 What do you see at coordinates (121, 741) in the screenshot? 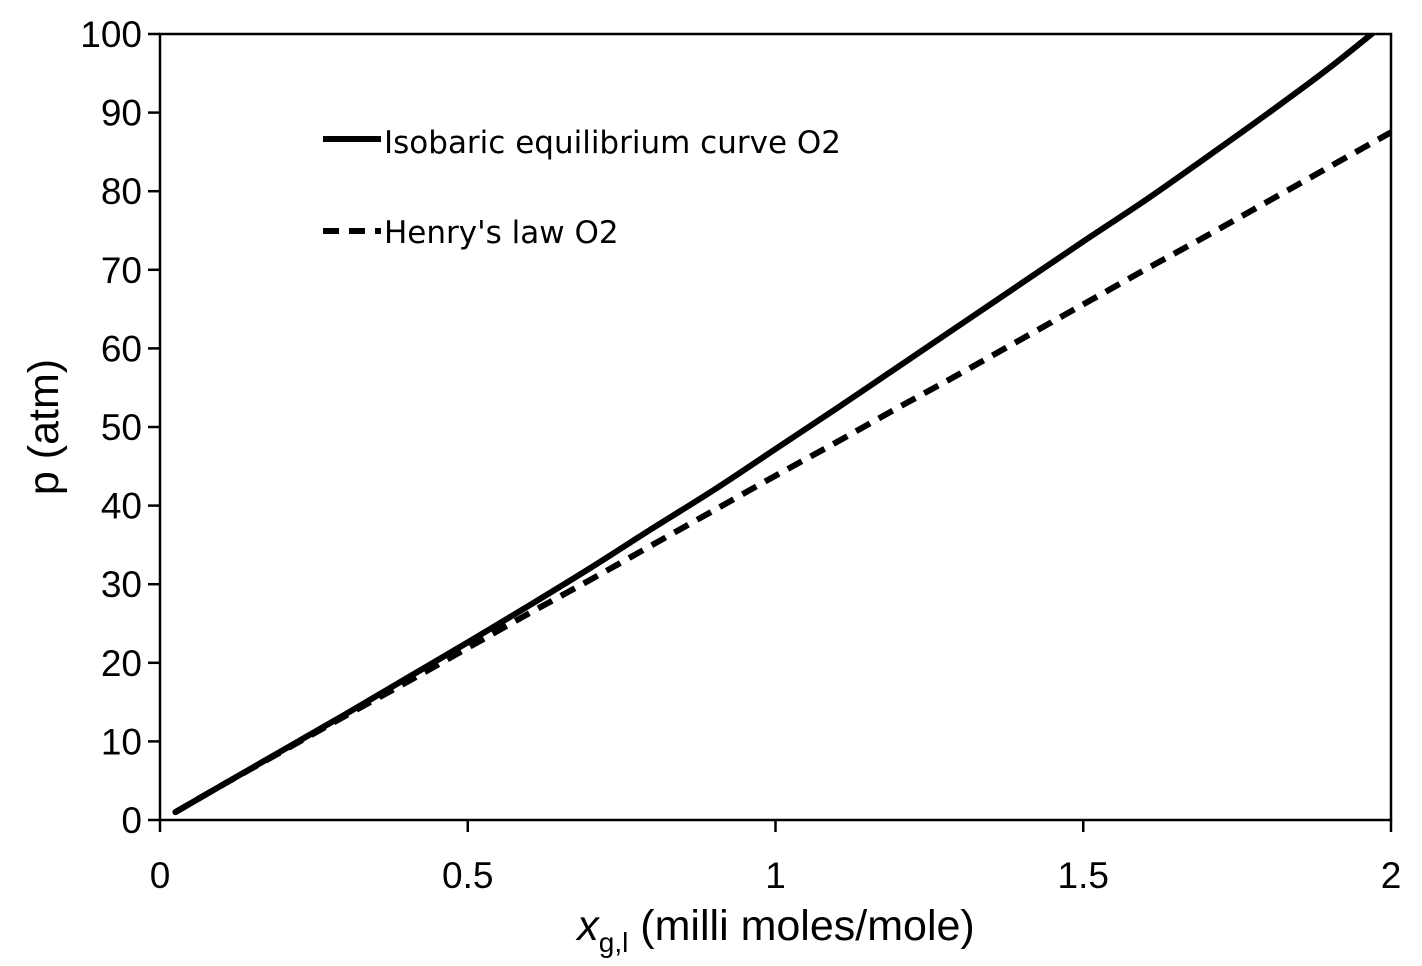
I see `y-tick-label: 10` at bounding box center [121, 741].